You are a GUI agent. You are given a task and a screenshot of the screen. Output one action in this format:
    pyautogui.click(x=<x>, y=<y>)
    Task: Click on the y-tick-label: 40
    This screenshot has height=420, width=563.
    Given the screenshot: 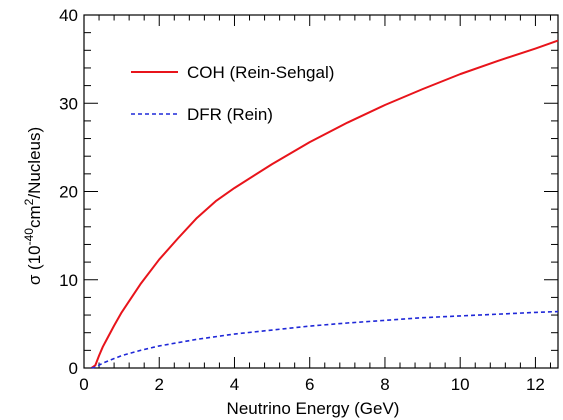 What is the action you would take?
    pyautogui.click(x=68, y=15)
    